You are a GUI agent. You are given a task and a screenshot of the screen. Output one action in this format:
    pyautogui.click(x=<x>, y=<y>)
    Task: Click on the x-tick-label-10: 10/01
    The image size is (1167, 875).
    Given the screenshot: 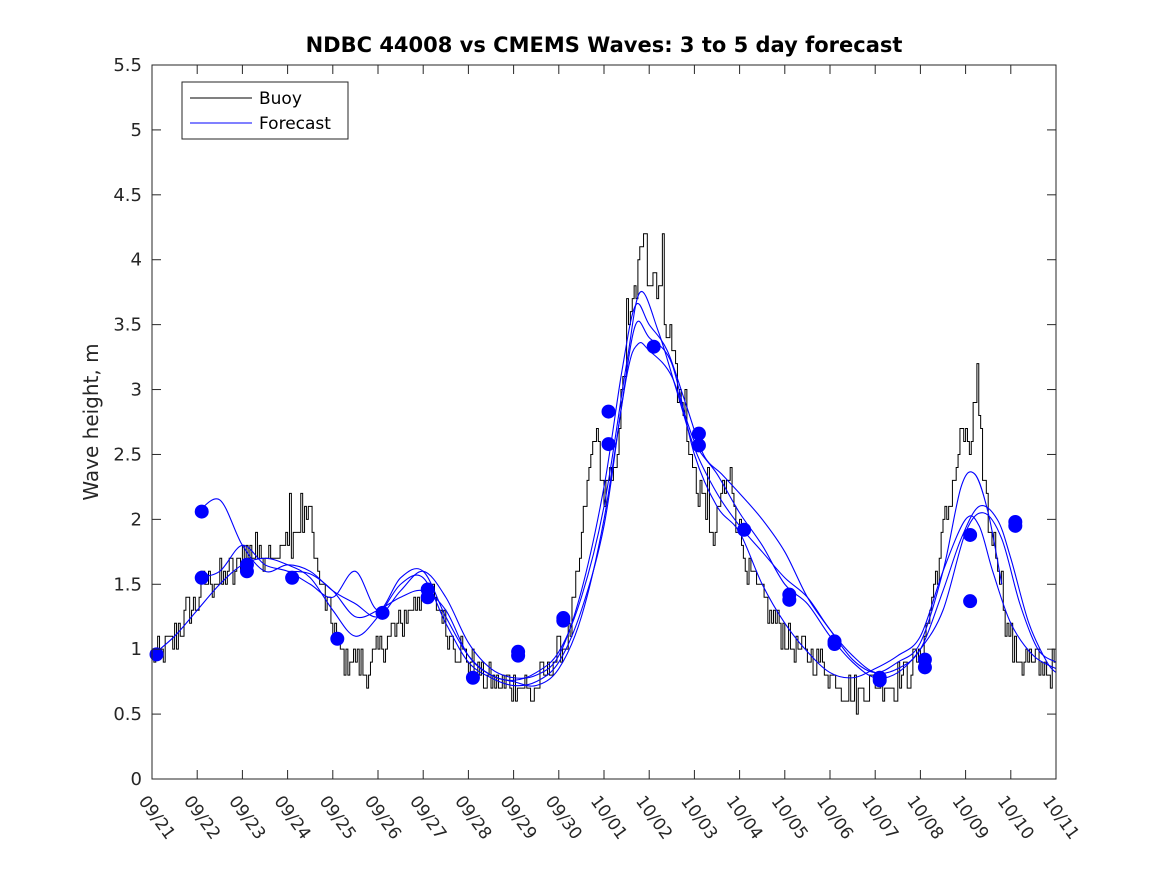 What is the action you would take?
    pyautogui.click(x=608, y=817)
    